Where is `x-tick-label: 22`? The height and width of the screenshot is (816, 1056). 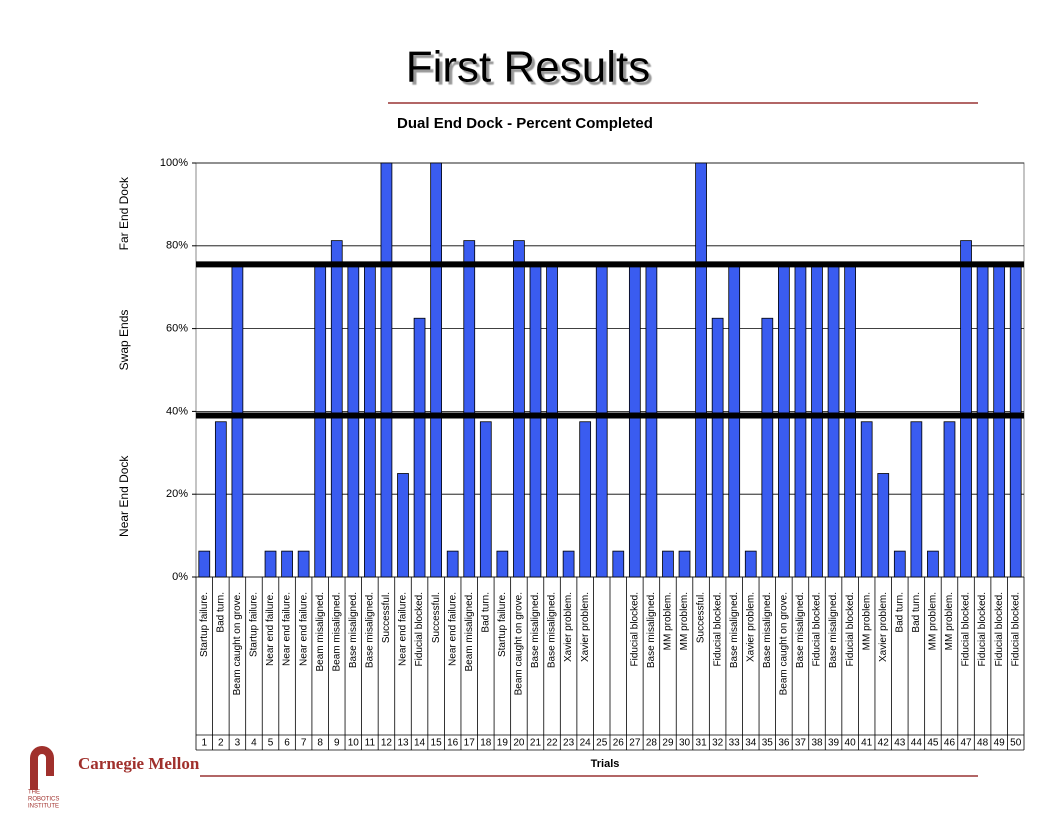 x-tick-label: 22 is located at coordinates (552, 743).